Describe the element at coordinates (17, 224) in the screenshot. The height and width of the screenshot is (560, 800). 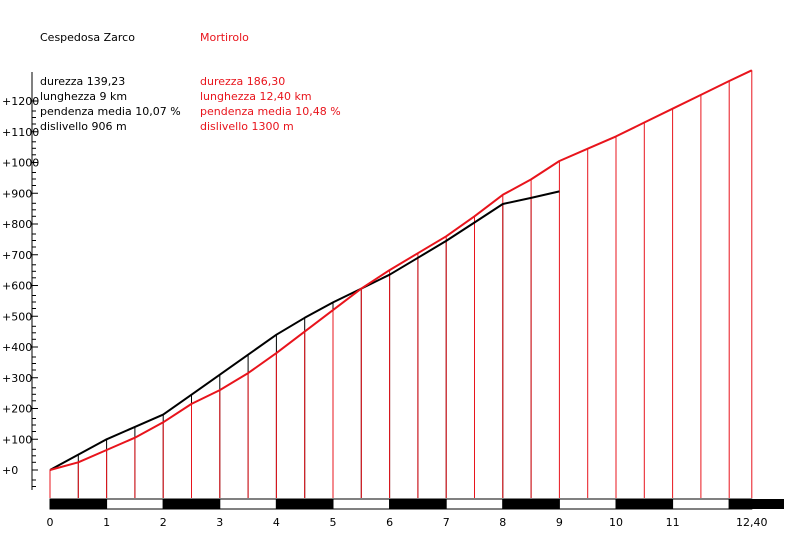
I see `y-tick-label: +800` at that location.